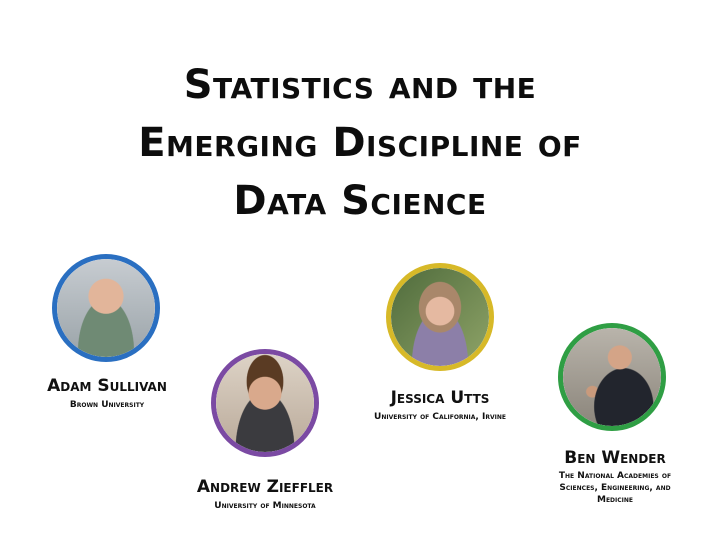 This screenshot has width=720, height=557. What do you see at coordinates (360, 85) in the screenshot?
I see `title-line-1: Statistics and the` at bounding box center [360, 85].